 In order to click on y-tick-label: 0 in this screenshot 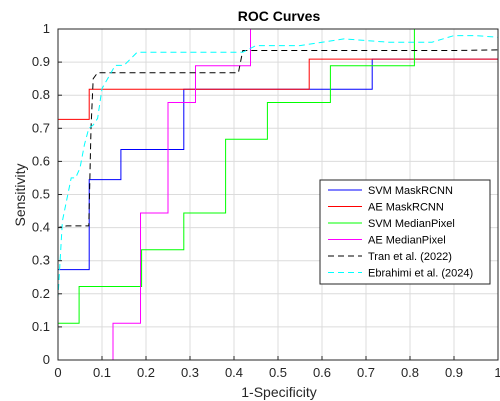, I will do `click(46, 359)`.